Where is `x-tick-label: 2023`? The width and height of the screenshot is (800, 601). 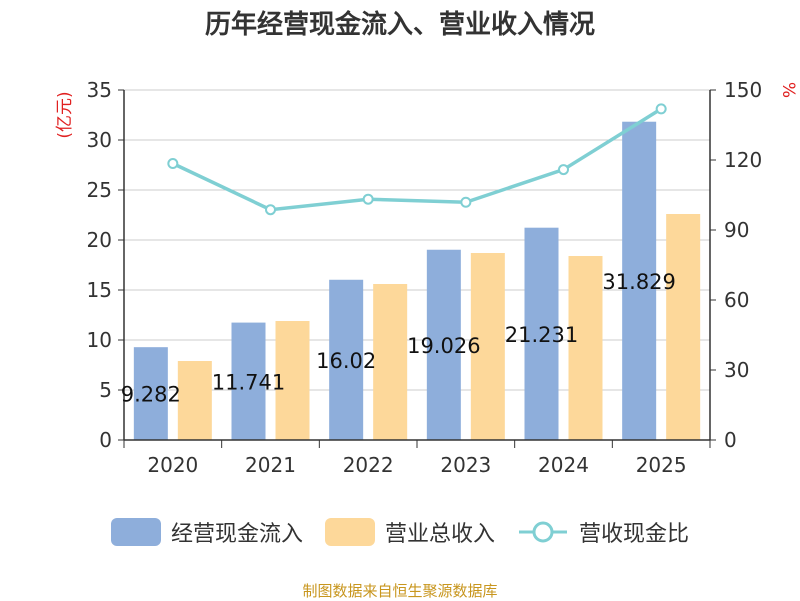 x-tick-label: 2023 is located at coordinates (465, 465).